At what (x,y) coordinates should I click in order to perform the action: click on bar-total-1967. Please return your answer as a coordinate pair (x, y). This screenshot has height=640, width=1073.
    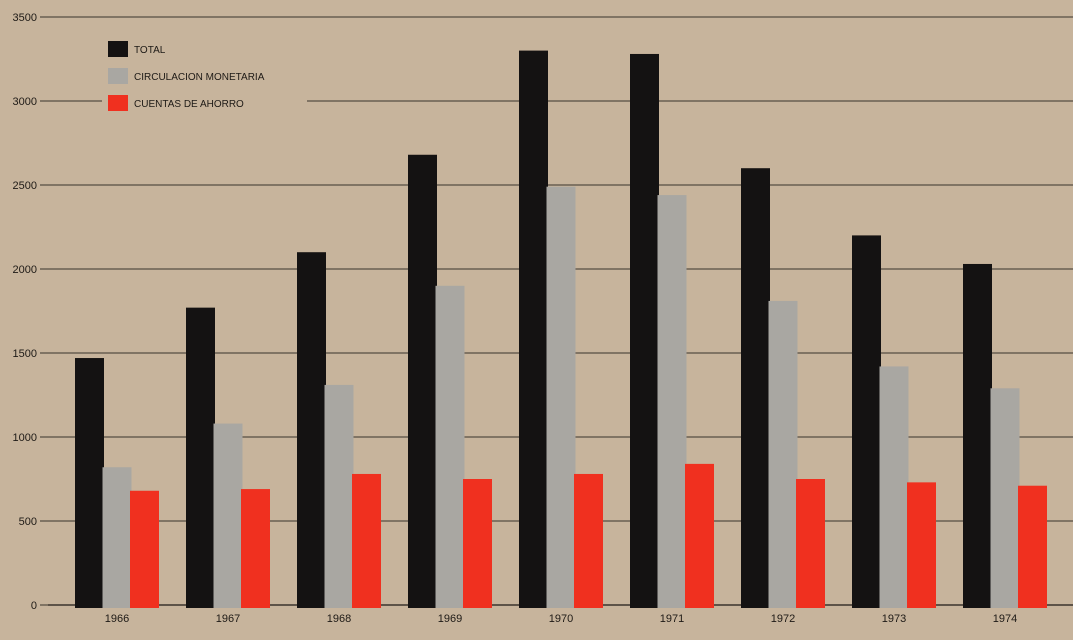
    Looking at the image, I should click on (200, 457).